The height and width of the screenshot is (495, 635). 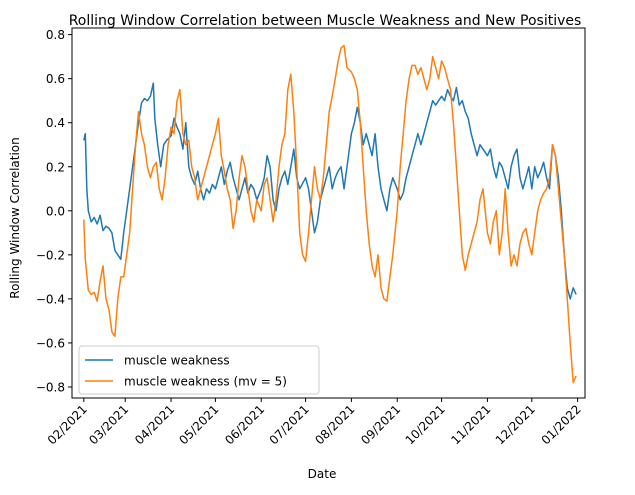 What do you see at coordinates (50, 343) in the screenshot?
I see `y-tick-label: −0.6` at bounding box center [50, 343].